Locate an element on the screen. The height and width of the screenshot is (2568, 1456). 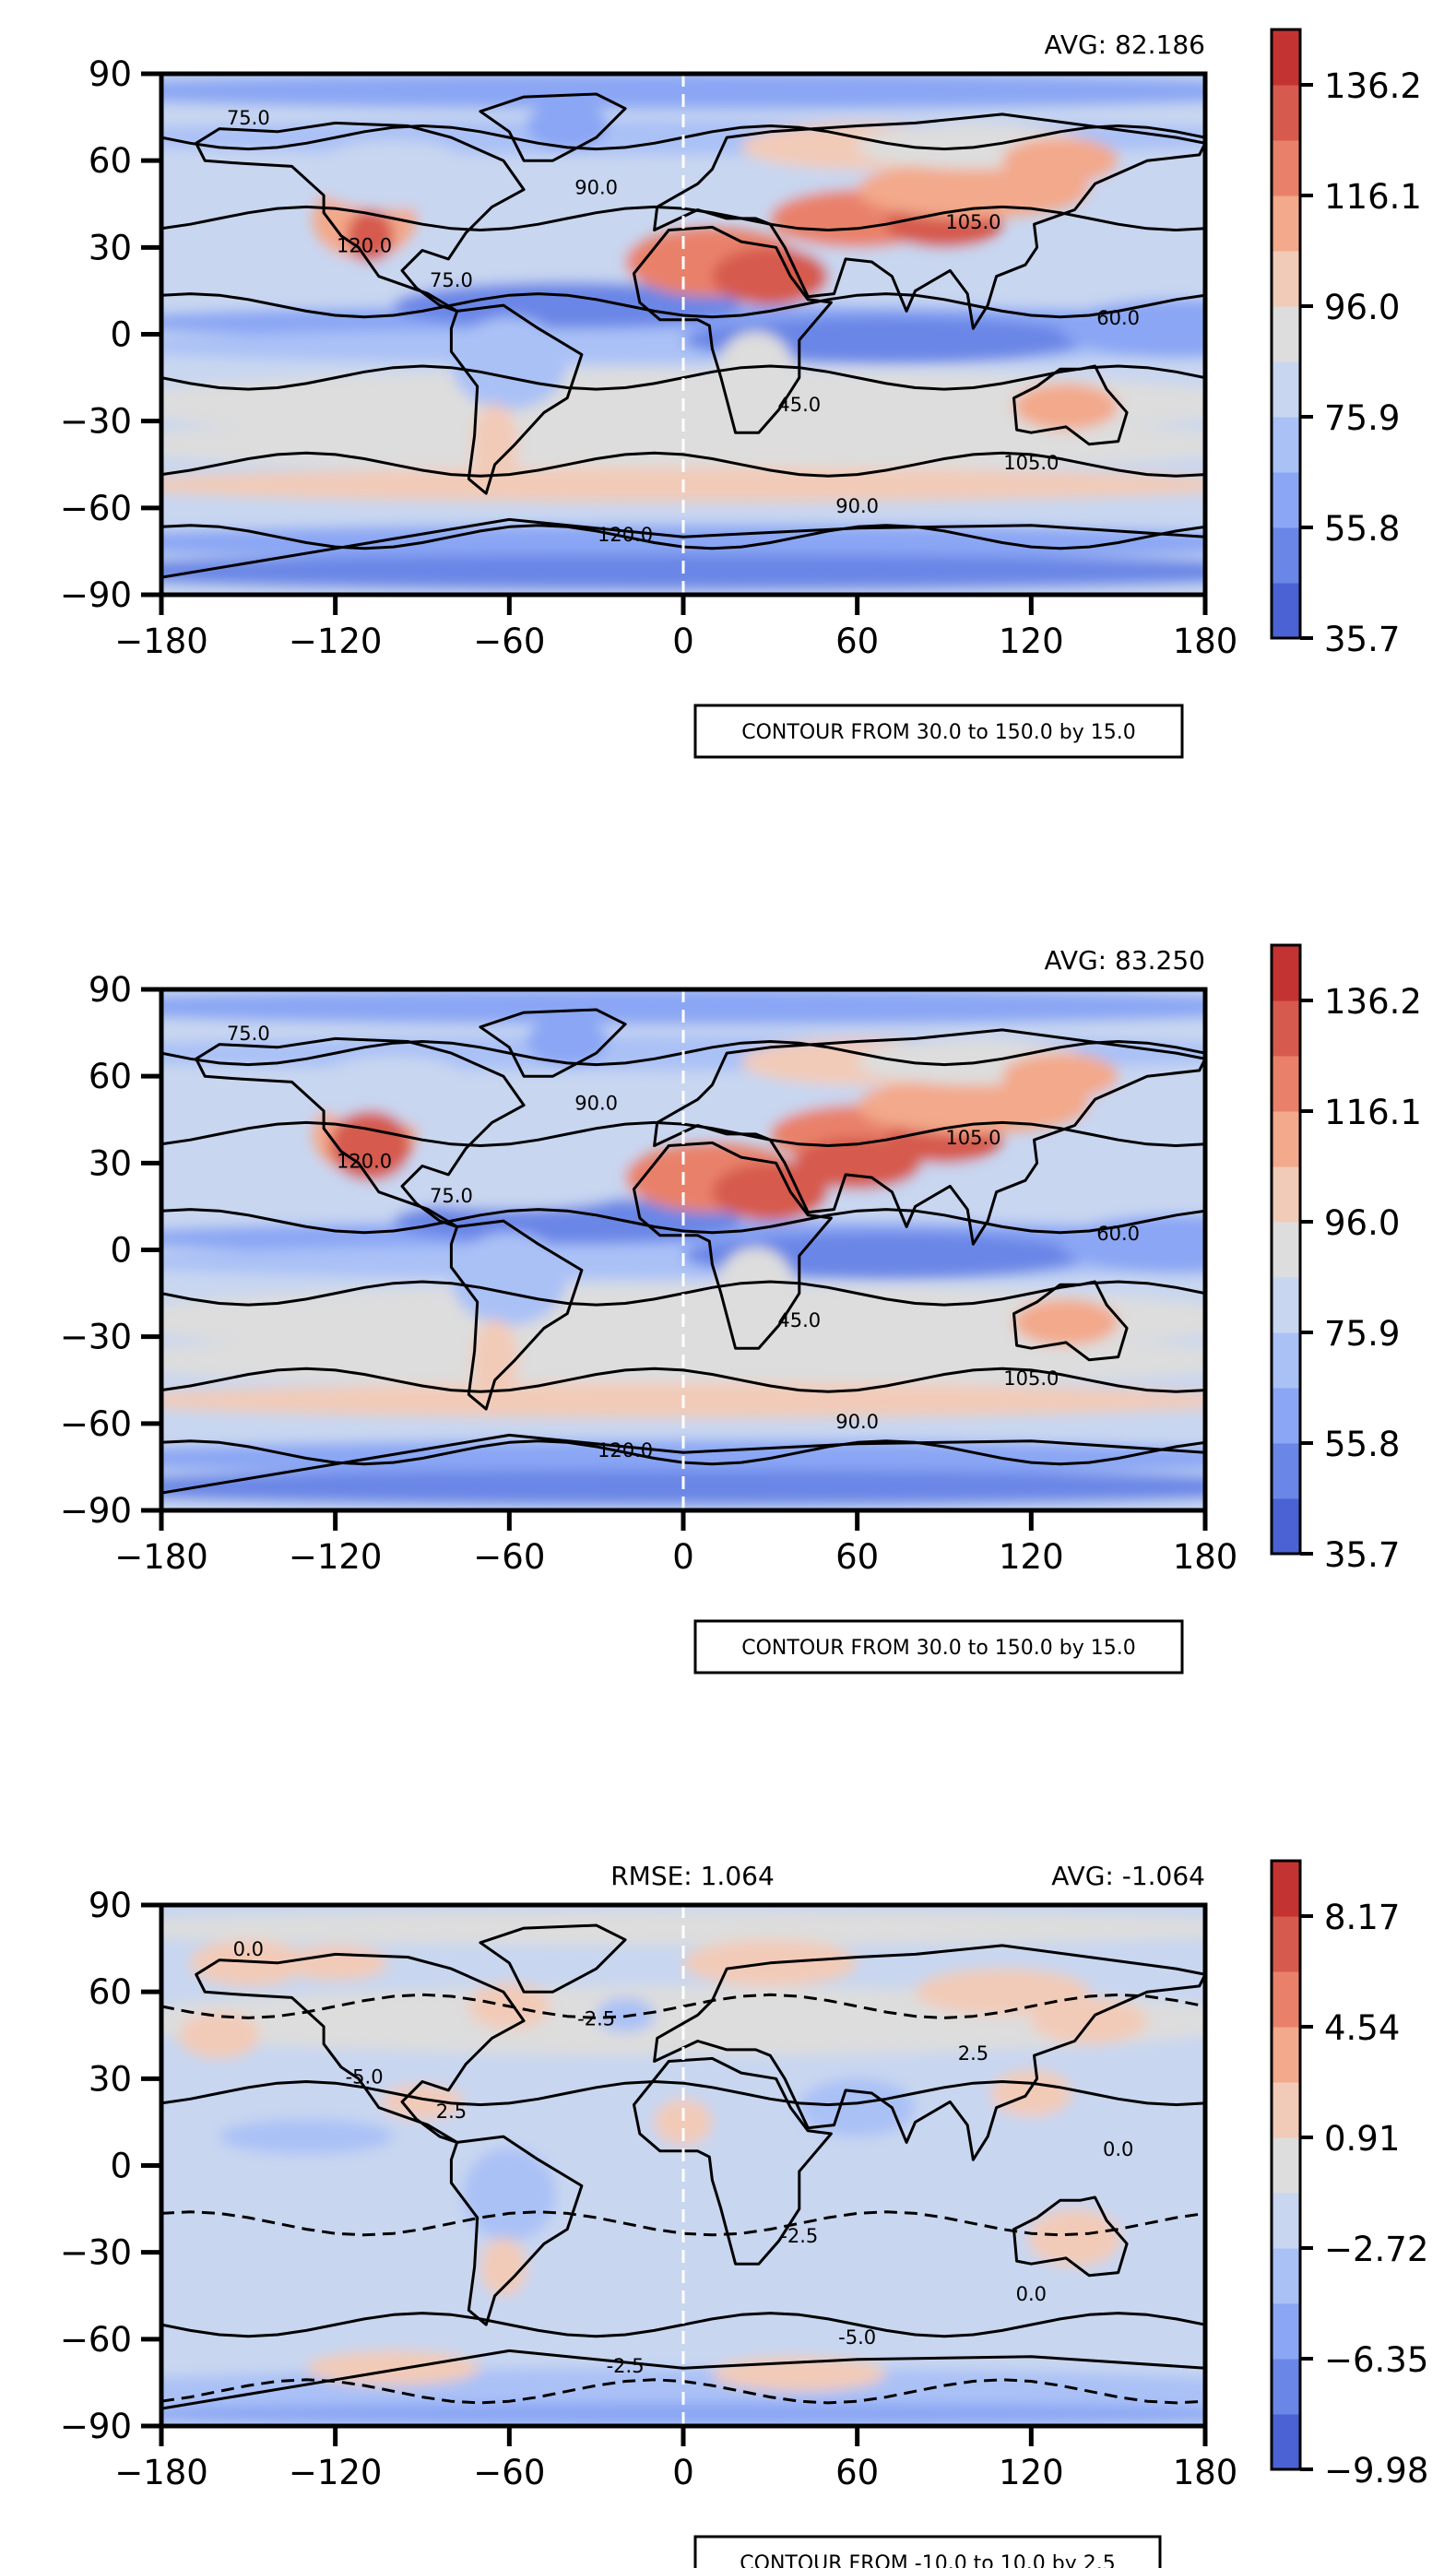
contour-southAmerica is located at coordinates (516, 2230).